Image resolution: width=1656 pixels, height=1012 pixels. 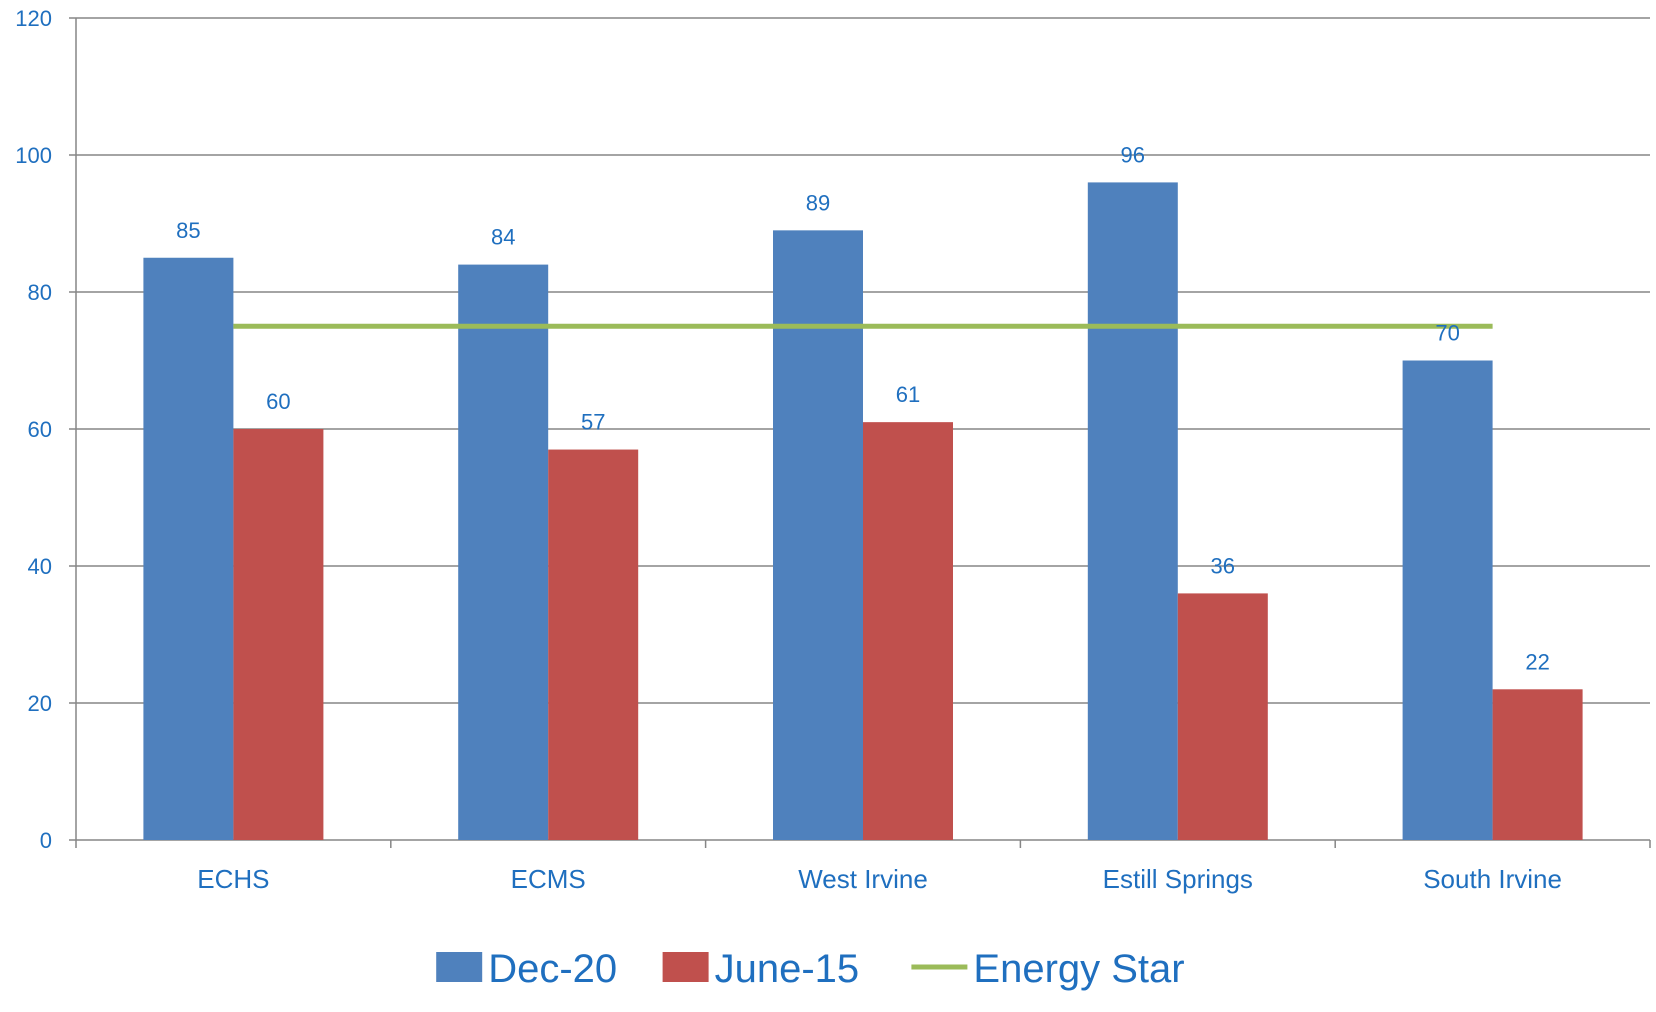 I want to click on legend-label: Dec-20, so click(x=552, y=969).